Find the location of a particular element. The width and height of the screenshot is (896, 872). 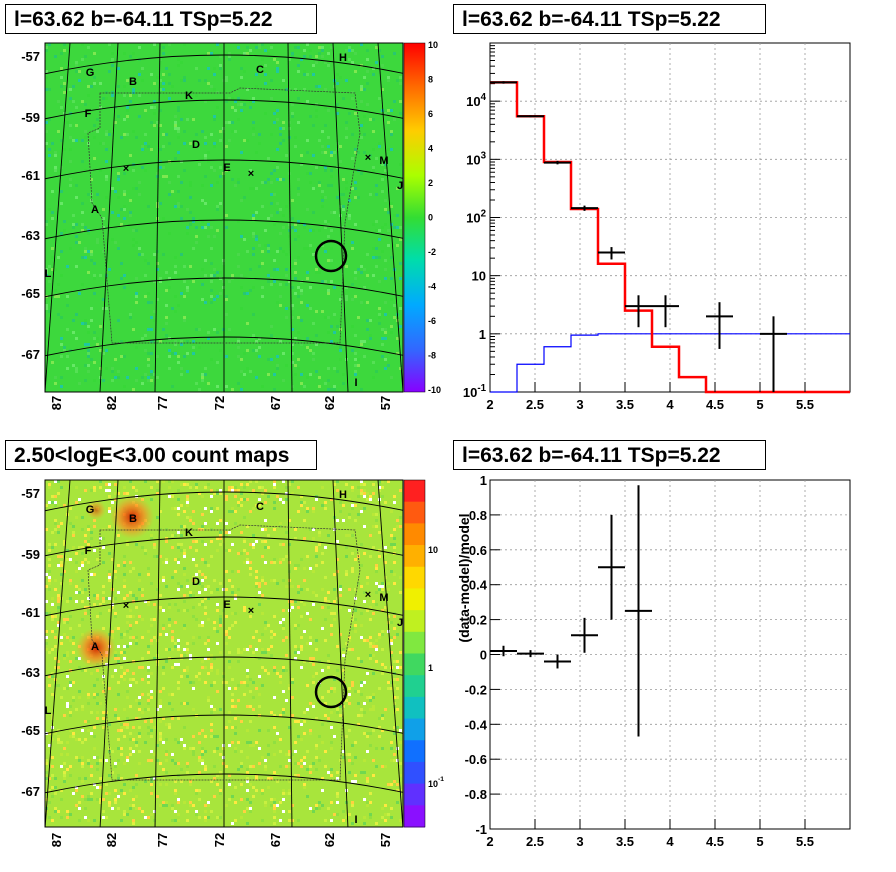

map-y-tick: -61 is located at coordinates (30, 612).